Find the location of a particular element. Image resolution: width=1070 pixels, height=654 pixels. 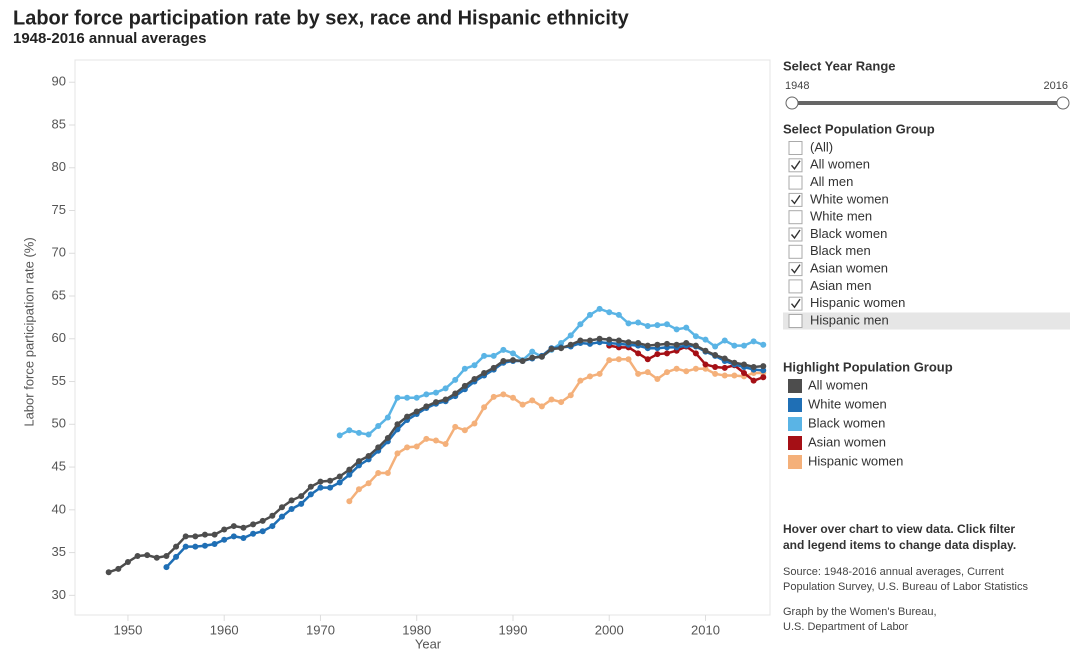

filter-option: (All) is located at coordinates (821, 146).